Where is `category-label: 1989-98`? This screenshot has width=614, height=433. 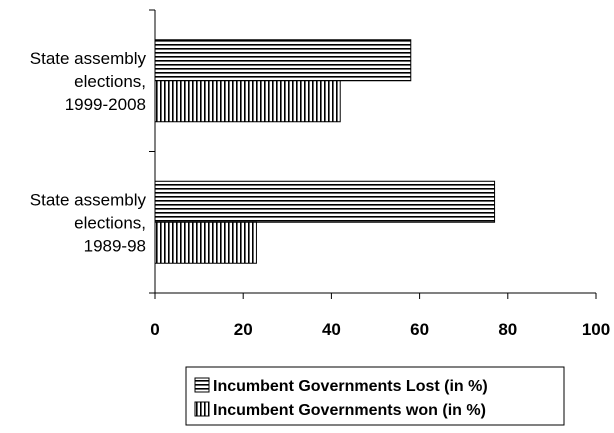
category-label: 1989-98 is located at coordinates (115, 245).